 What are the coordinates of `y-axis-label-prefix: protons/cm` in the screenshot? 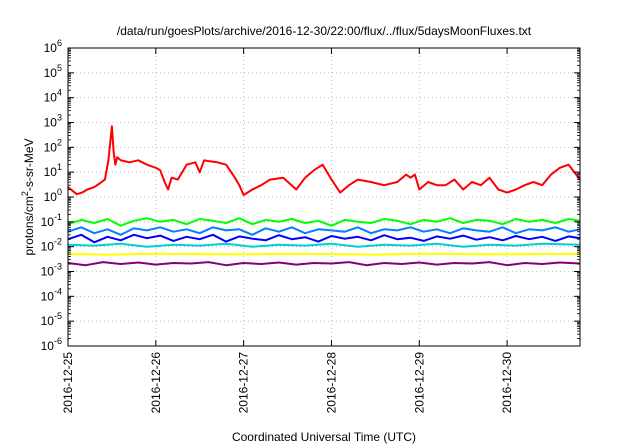 It's located at (29, 225).